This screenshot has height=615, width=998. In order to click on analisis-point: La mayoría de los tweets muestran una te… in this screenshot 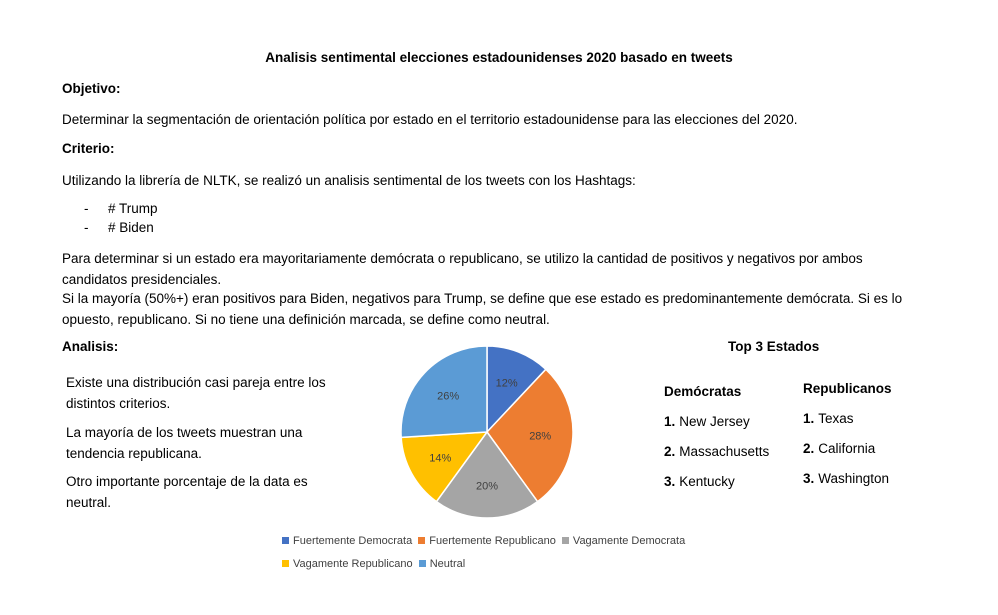, I will do `click(184, 443)`.